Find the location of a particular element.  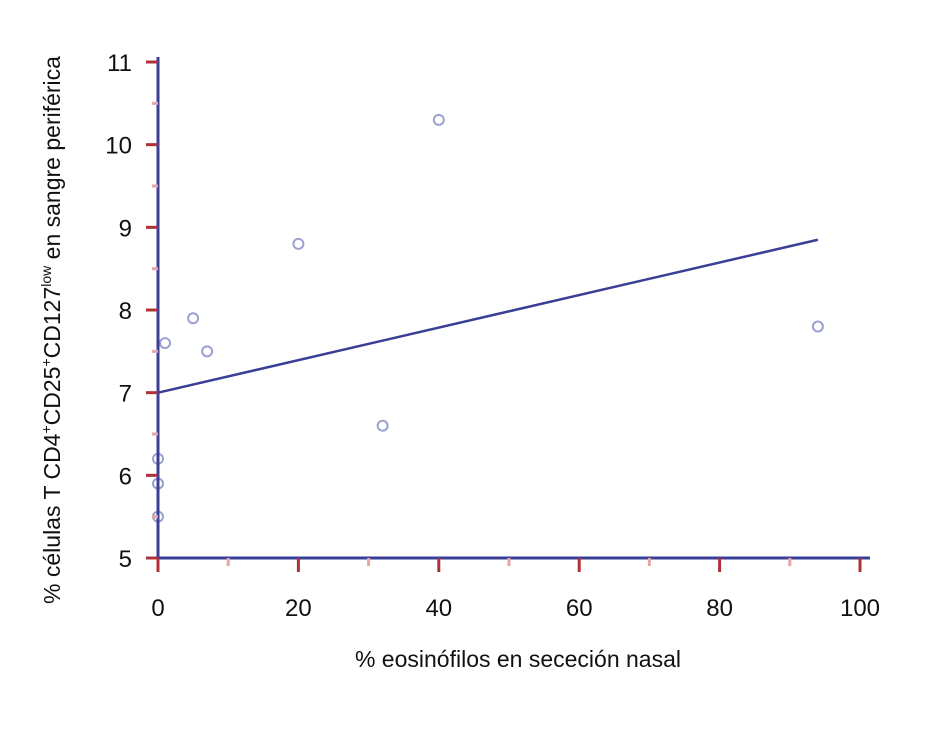

y-tick-label: 11 is located at coordinates (119, 63).